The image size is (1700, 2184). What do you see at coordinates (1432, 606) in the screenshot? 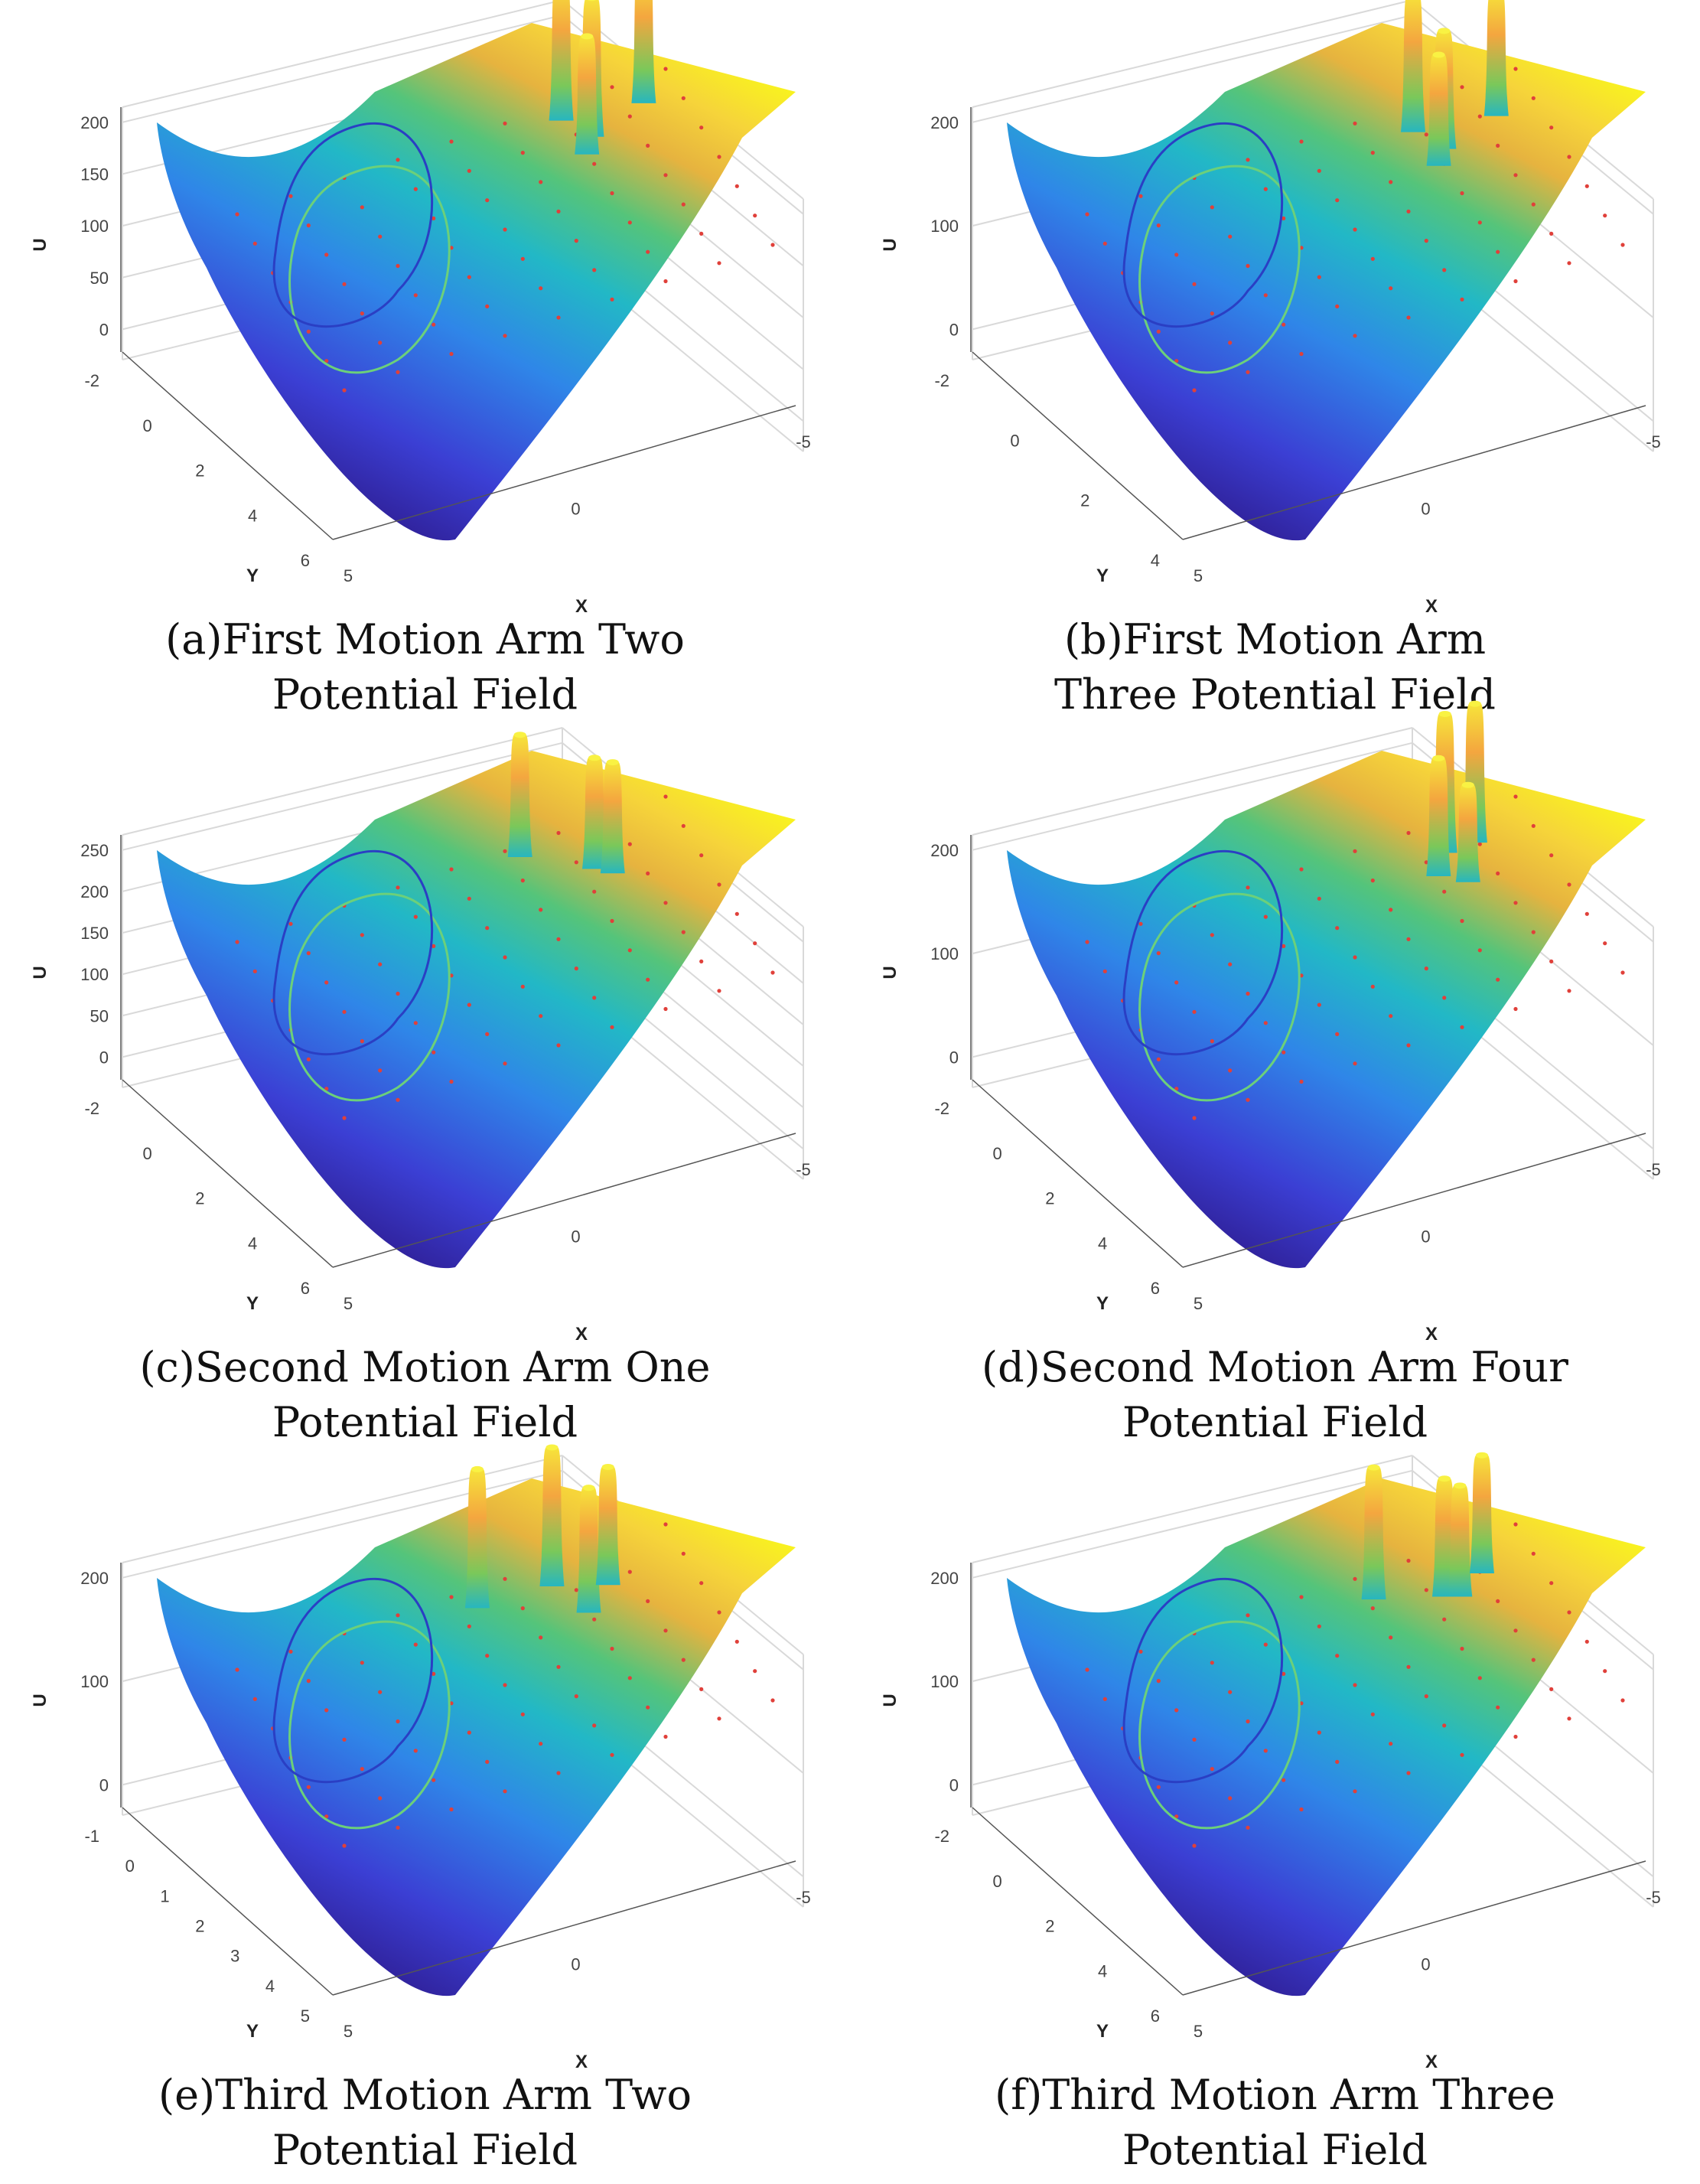
I see `x-axis-label: X` at bounding box center [1432, 606].